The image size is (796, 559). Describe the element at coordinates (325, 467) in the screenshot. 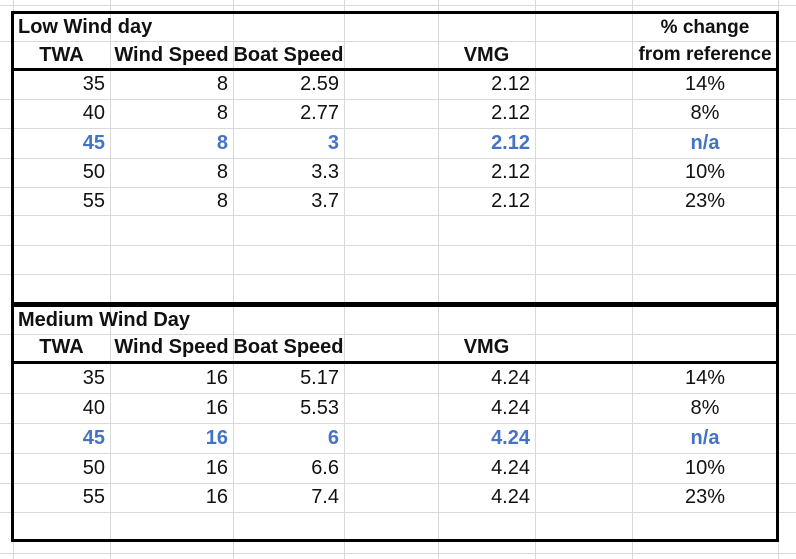

I see `cell-boat-speed: 6.6` at that location.